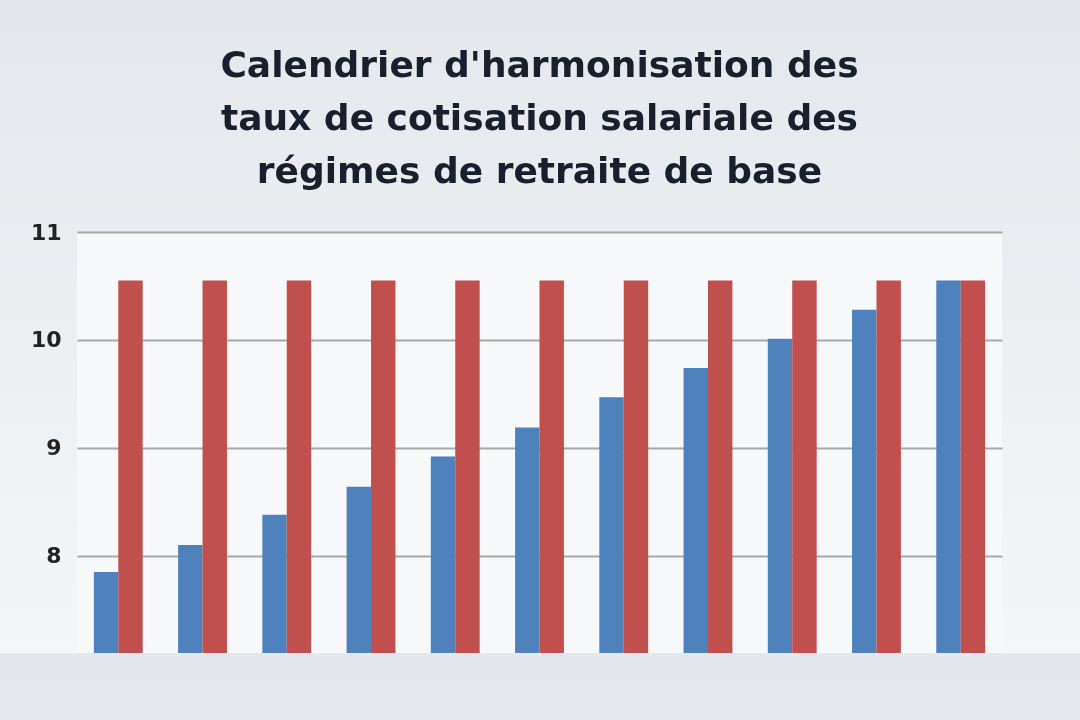  What do you see at coordinates (46, 232) in the screenshot?
I see `y-tick-label: 11` at bounding box center [46, 232].